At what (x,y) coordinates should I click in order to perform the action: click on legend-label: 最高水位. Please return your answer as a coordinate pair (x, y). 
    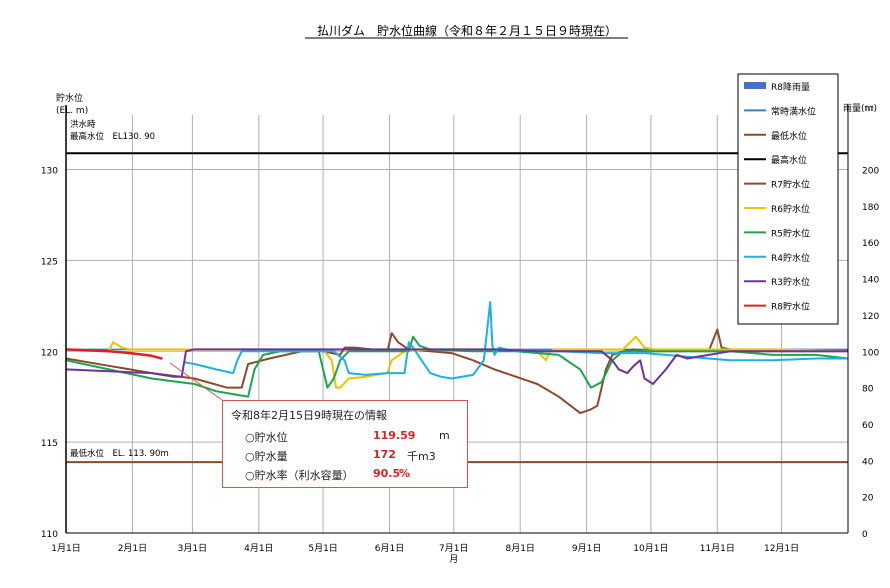
    Looking at the image, I should click on (789, 160).